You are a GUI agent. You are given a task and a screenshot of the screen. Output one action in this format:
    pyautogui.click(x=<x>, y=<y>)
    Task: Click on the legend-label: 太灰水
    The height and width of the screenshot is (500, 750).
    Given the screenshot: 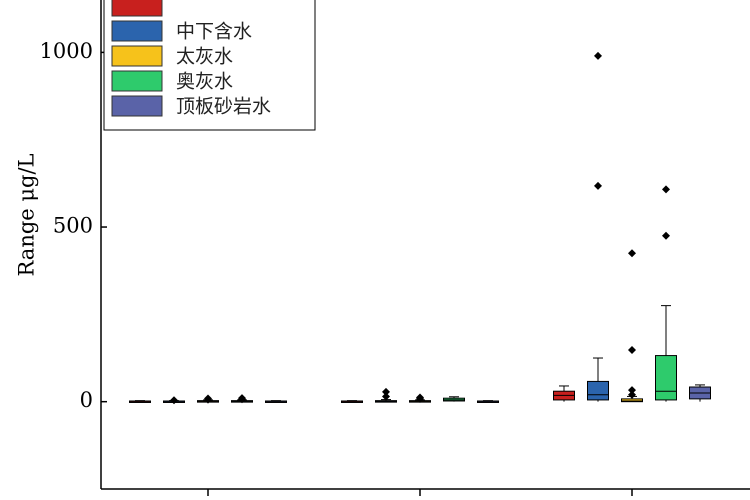 What is the action you would take?
    pyautogui.click(x=204, y=57)
    